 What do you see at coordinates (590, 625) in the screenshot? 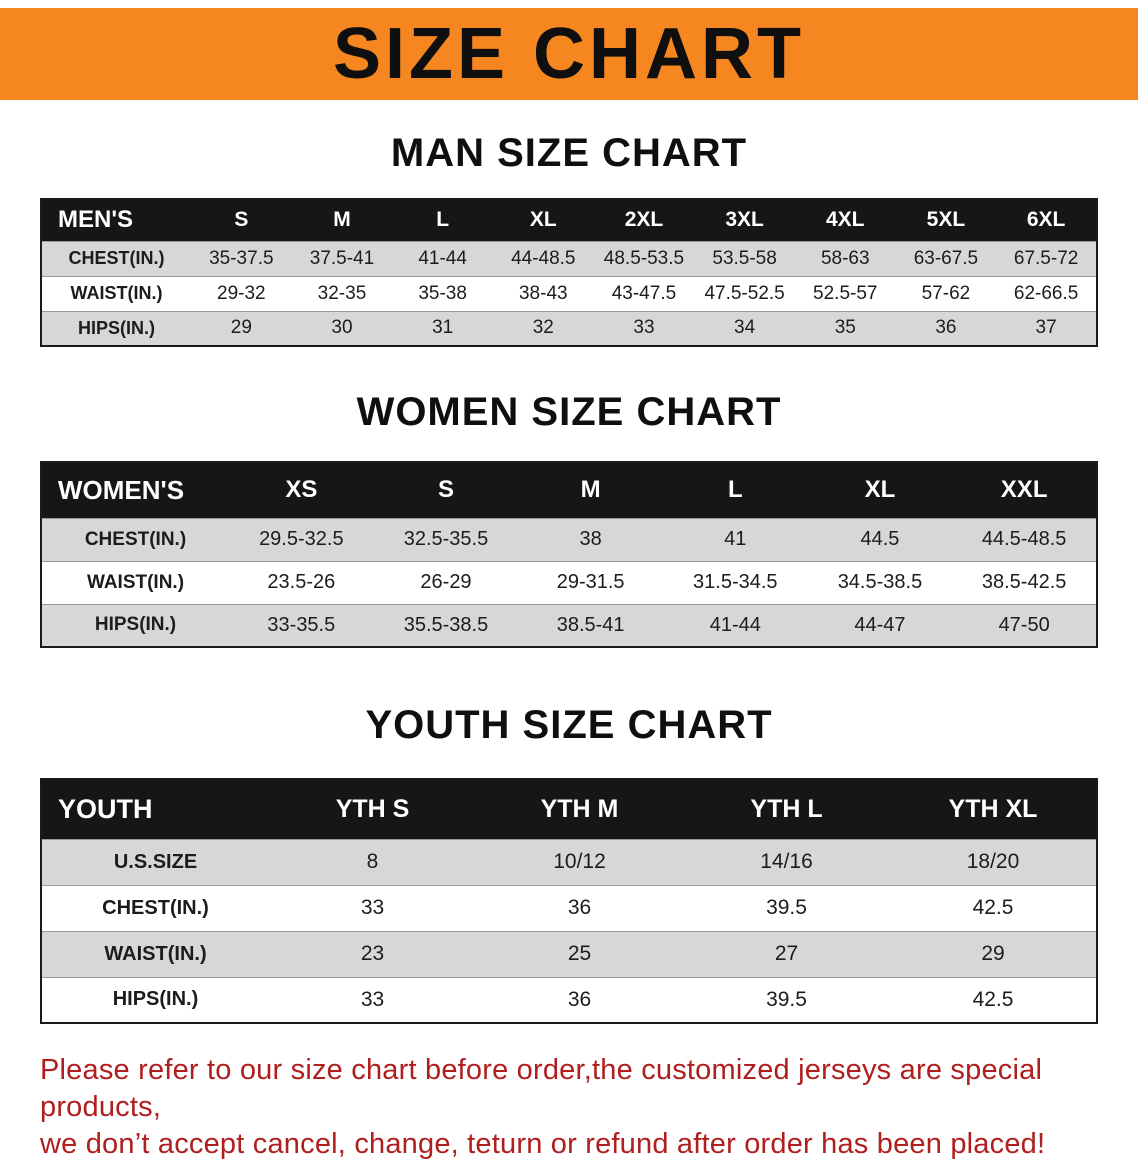
I see `value-cell: 38.5-41` at bounding box center [590, 625].